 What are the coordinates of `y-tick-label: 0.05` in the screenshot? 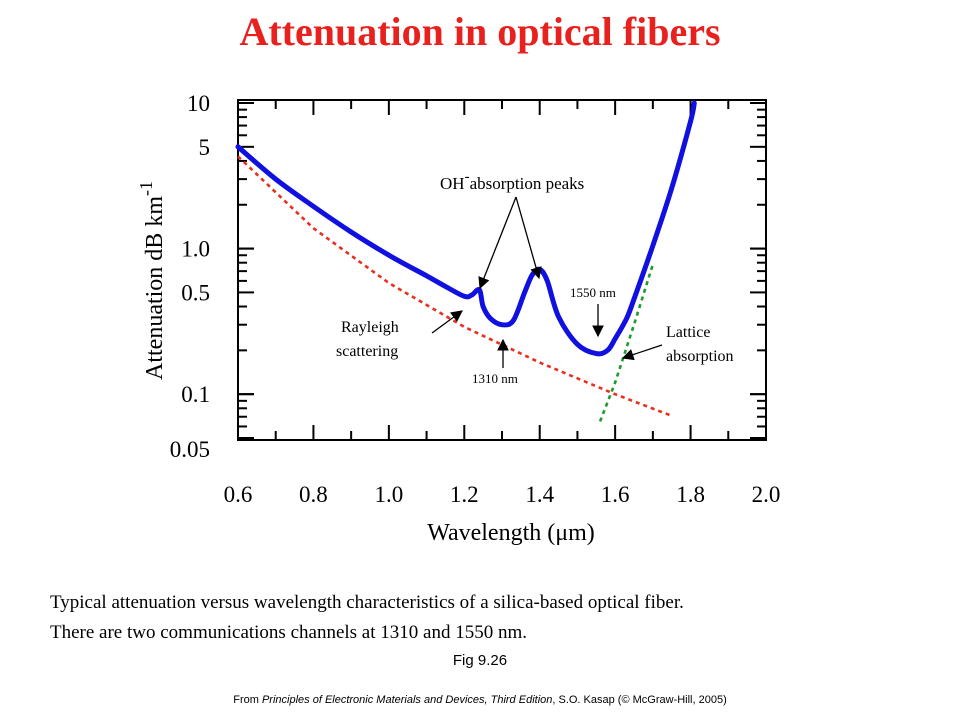 It's located at (190, 449).